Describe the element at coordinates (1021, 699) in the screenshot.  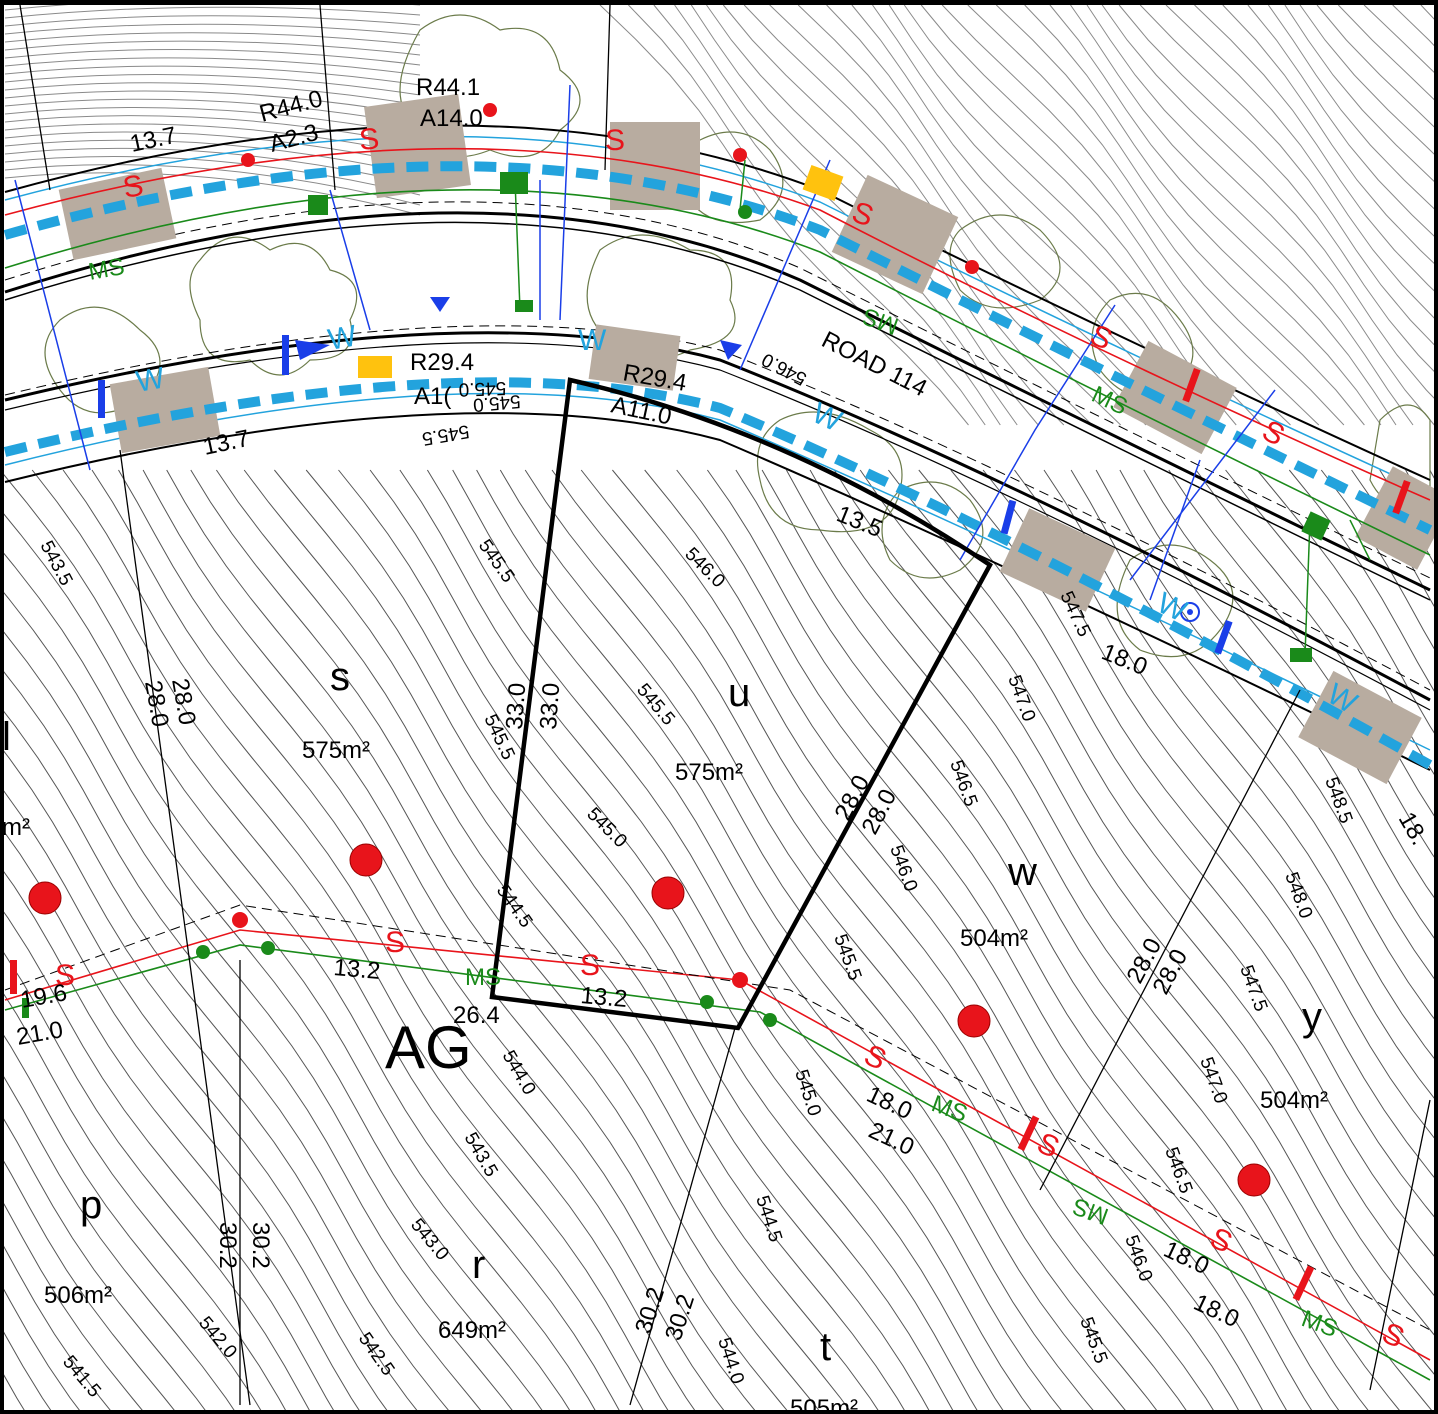
I see `svg-text: 547.0` at that location.